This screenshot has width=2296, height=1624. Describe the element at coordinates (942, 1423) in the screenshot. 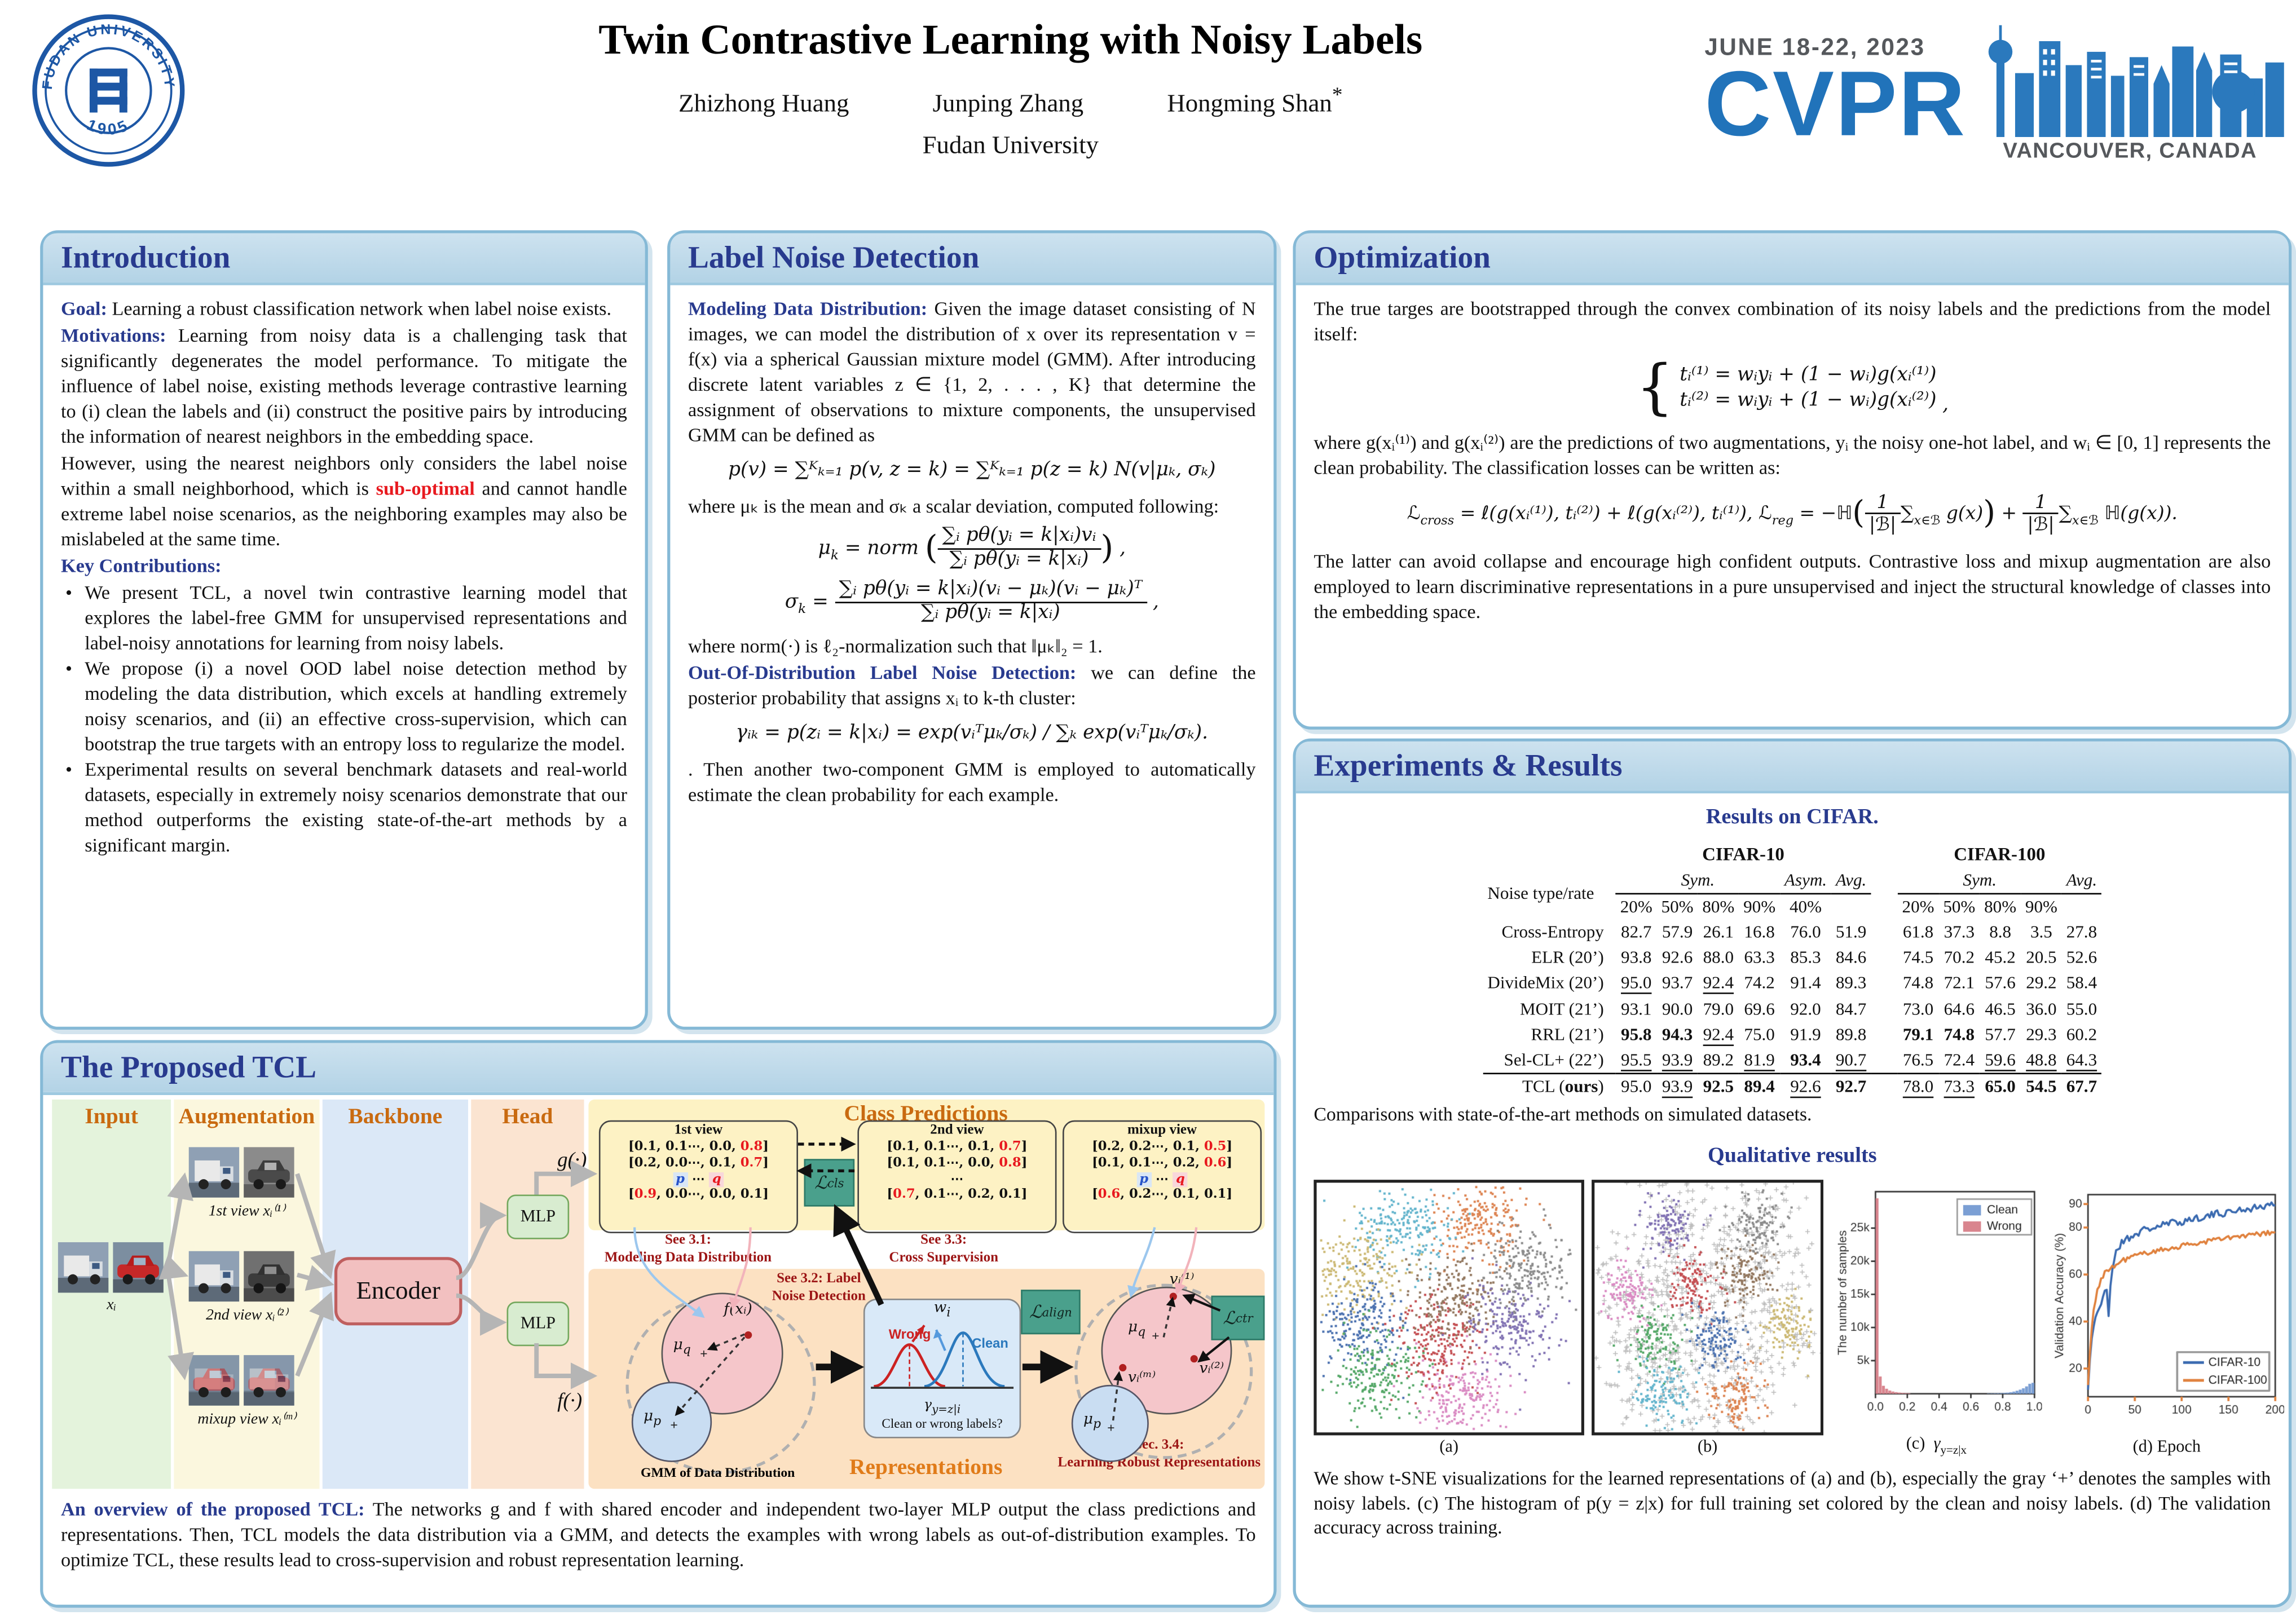

I see `clean-or-wrong-text: Clean or wrong labels?` at that location.